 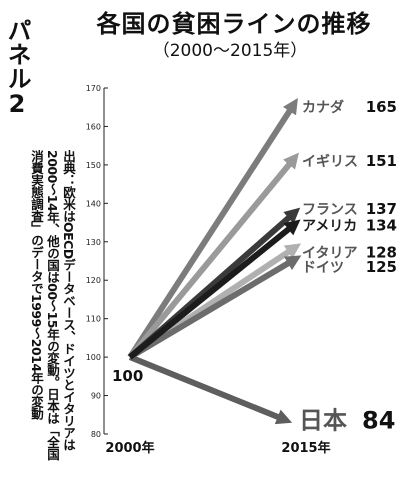 What do you see at coordinates (93, 165) in the screenshot?
I see `y-tick-label: 150` at bounding box center [93, 165].